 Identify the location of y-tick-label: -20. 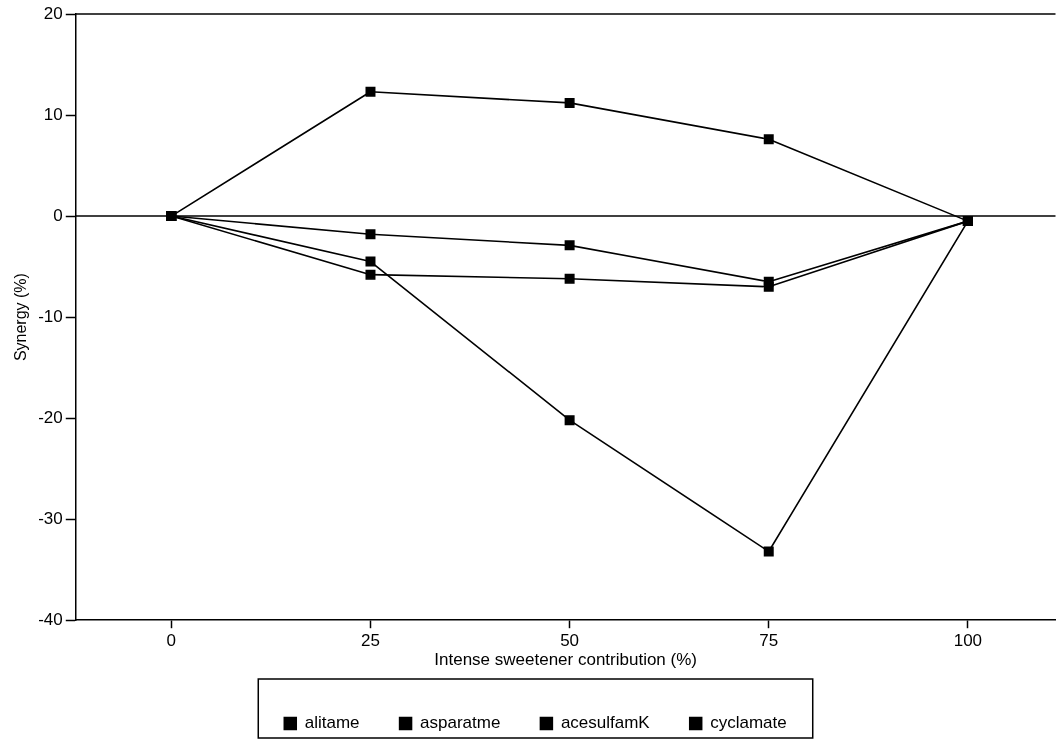
(50, 417).